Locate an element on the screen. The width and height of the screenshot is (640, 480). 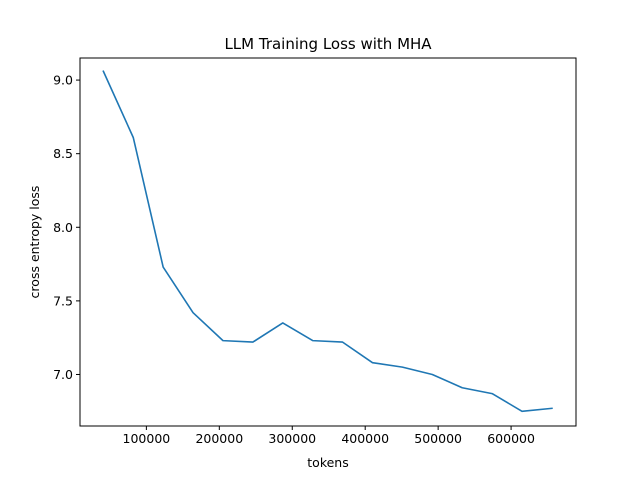
x-tick-label: 400000 is located at coordinates (365, 438).